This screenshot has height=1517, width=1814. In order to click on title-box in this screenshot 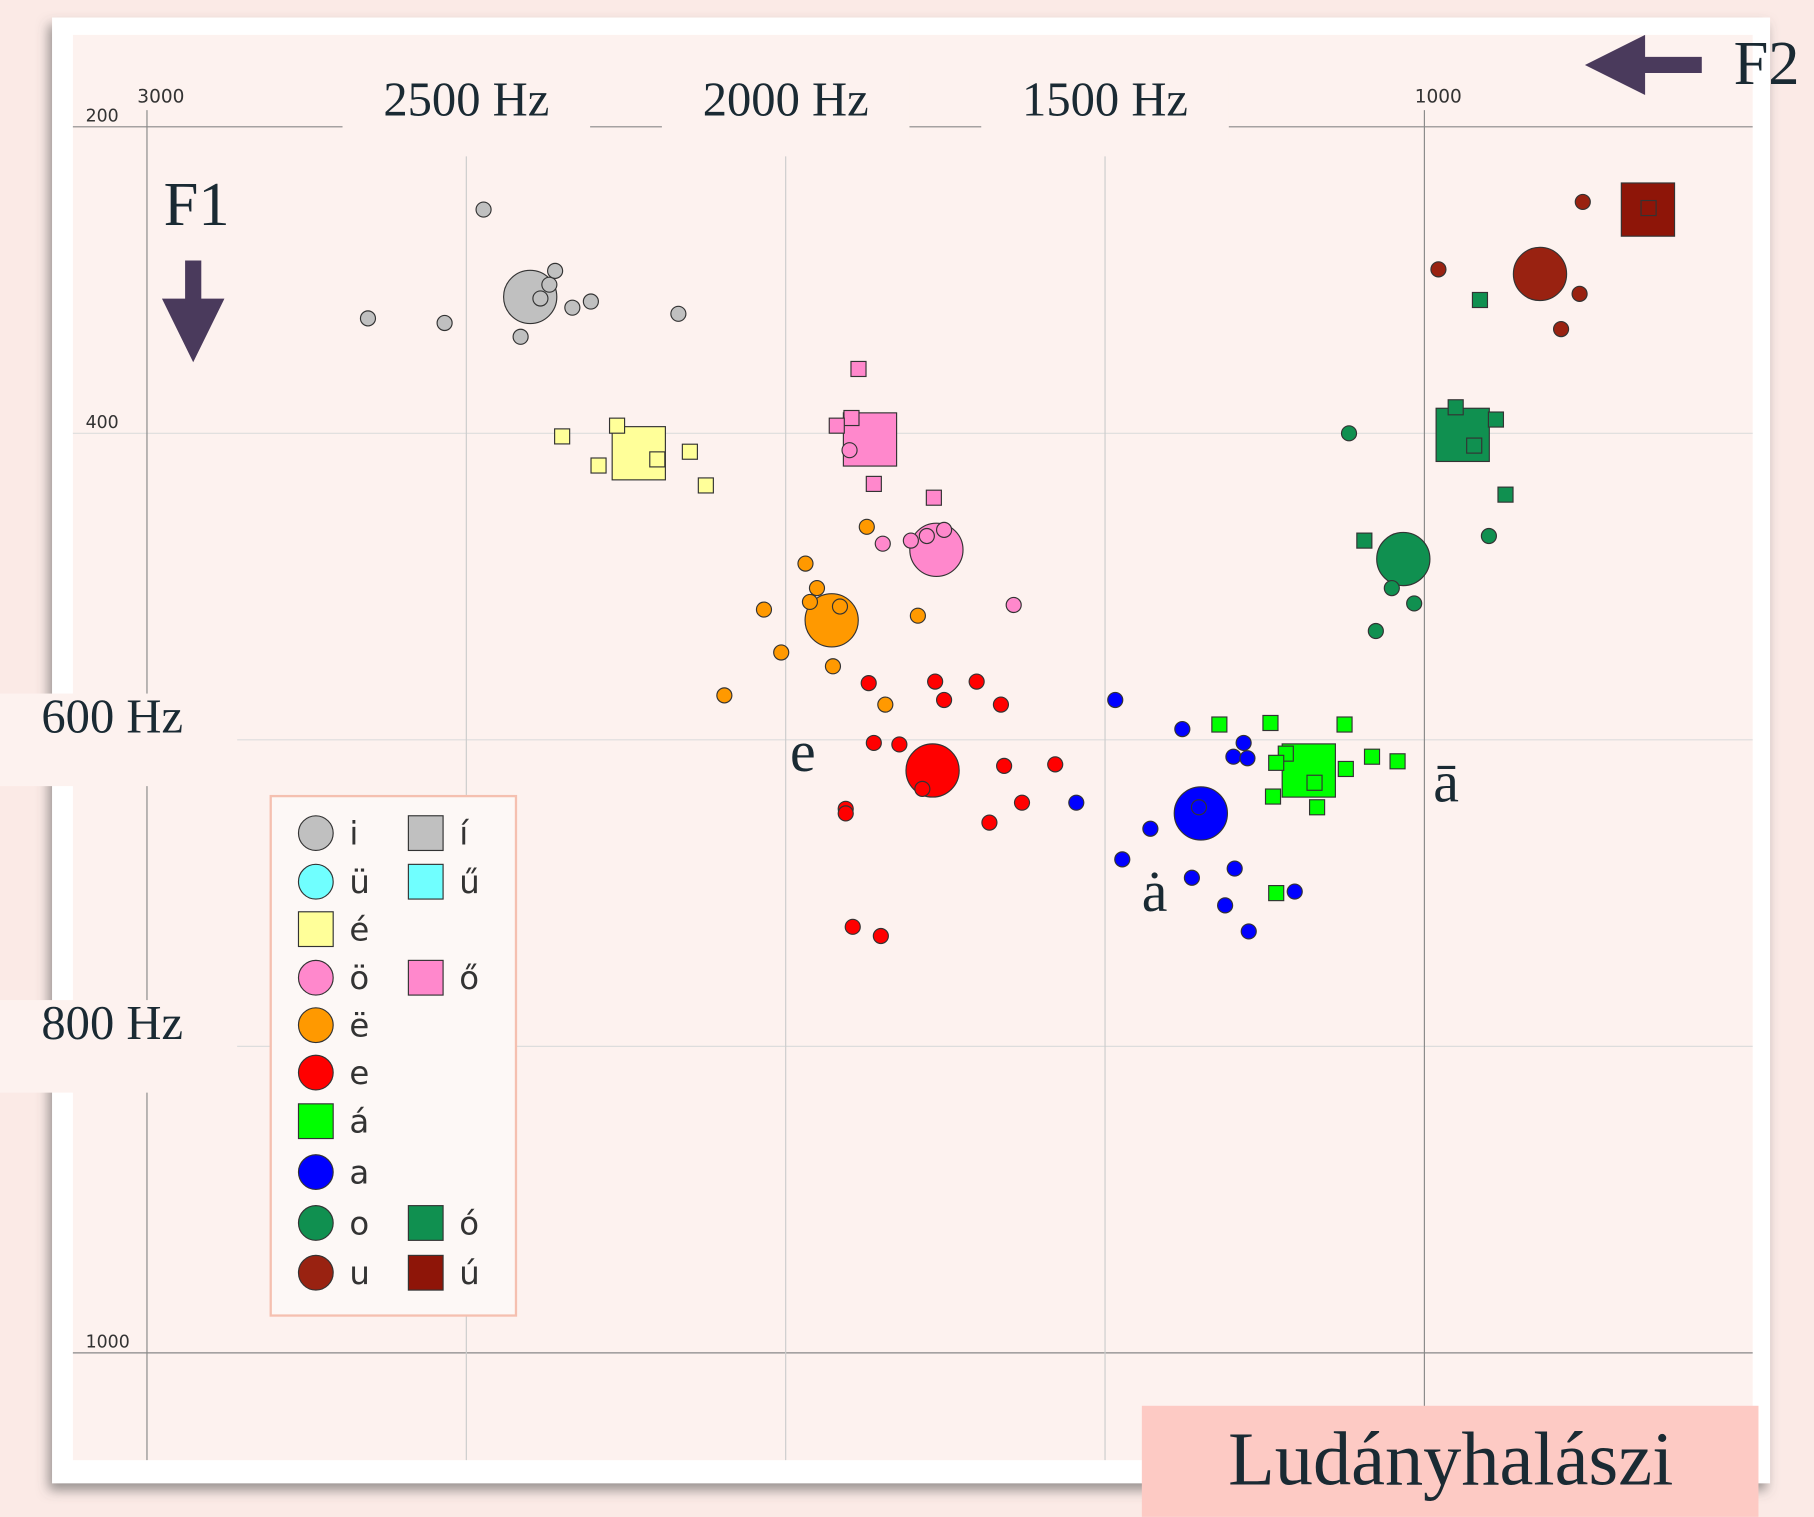, I will do `click(1450, 1461)`.